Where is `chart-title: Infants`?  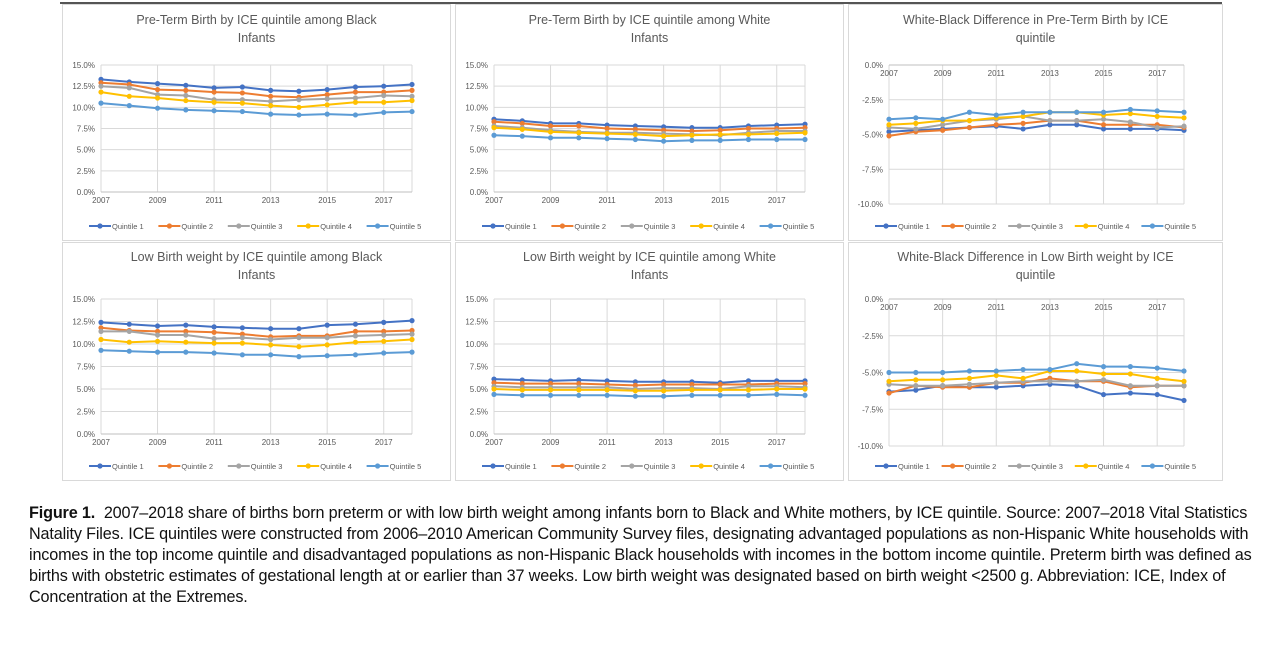 chart-title: Infants is located at coordinates (257, 275).